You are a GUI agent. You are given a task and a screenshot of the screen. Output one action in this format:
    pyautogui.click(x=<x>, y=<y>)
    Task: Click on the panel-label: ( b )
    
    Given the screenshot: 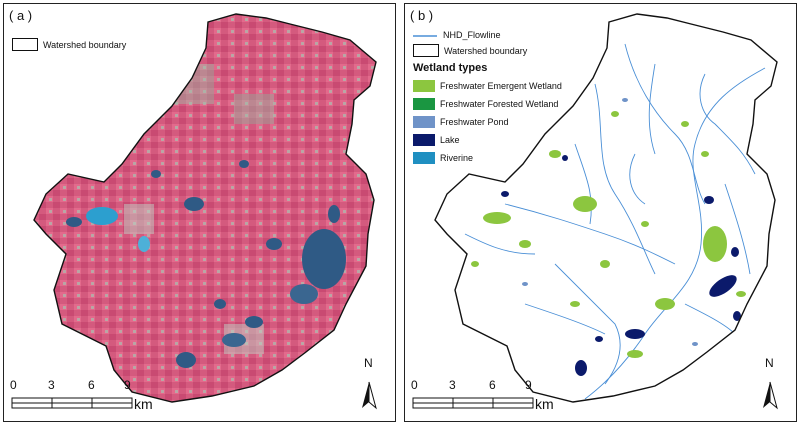 What is the action you would take?
    pyautogui.click(x=422, y=15)
    